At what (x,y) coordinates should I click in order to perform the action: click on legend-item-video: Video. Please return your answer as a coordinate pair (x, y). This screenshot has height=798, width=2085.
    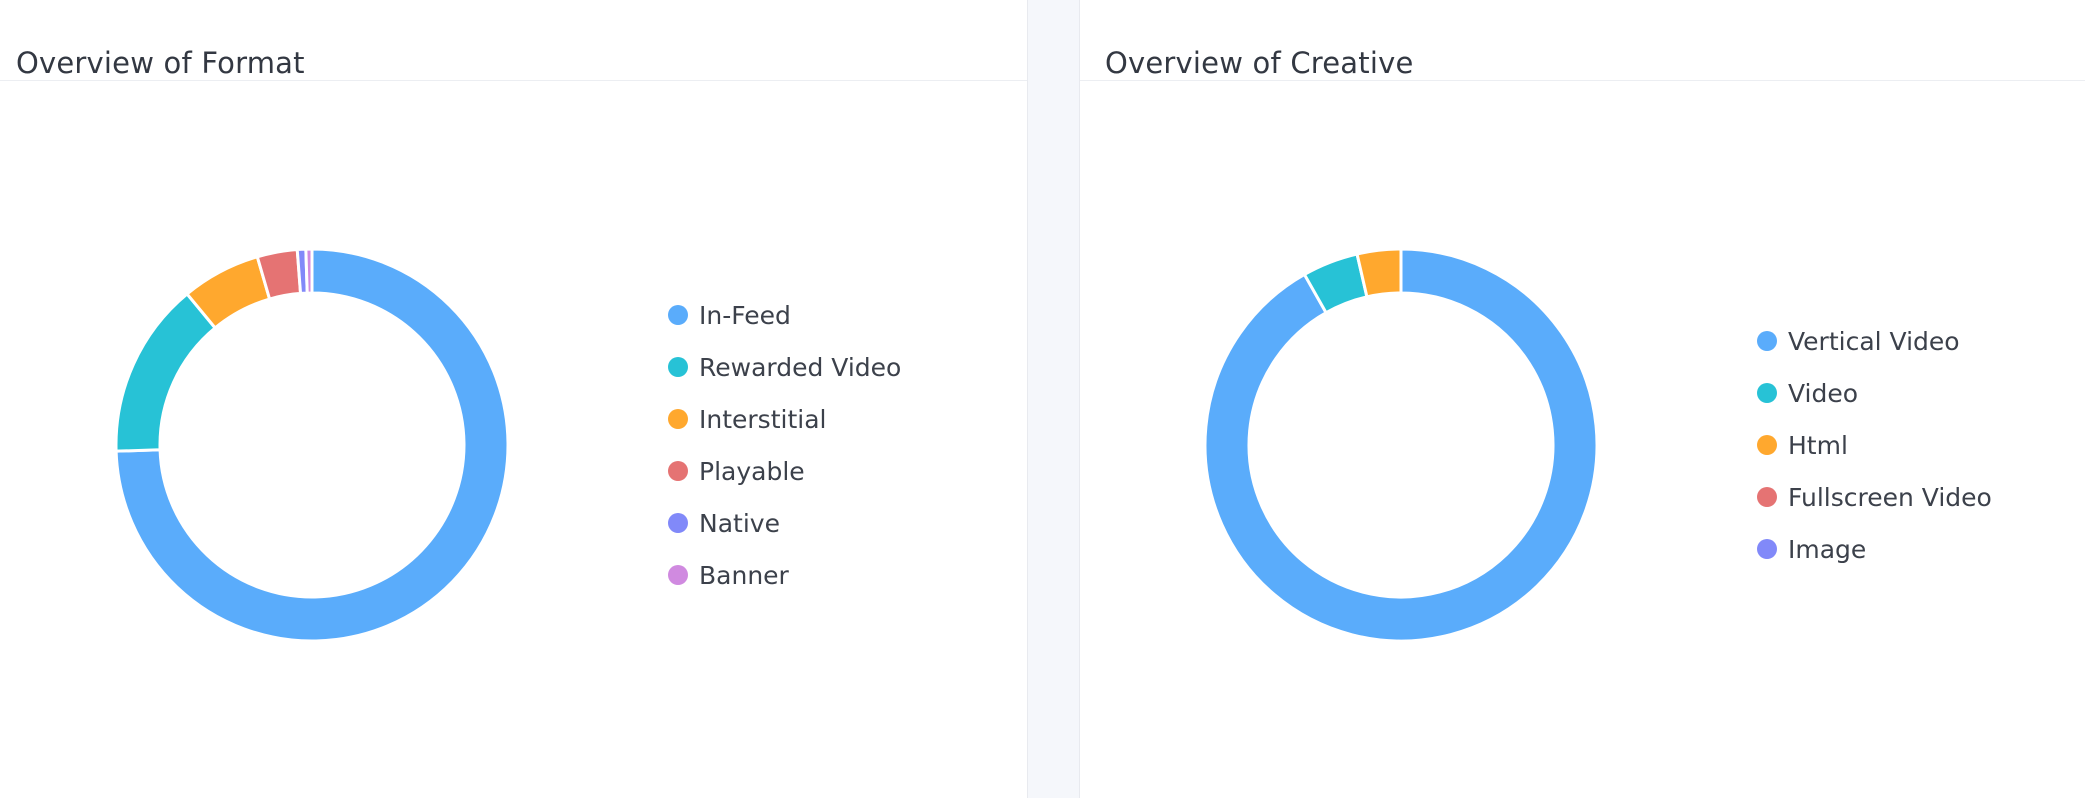
    Looking at the image, I should click on (1874, 393).